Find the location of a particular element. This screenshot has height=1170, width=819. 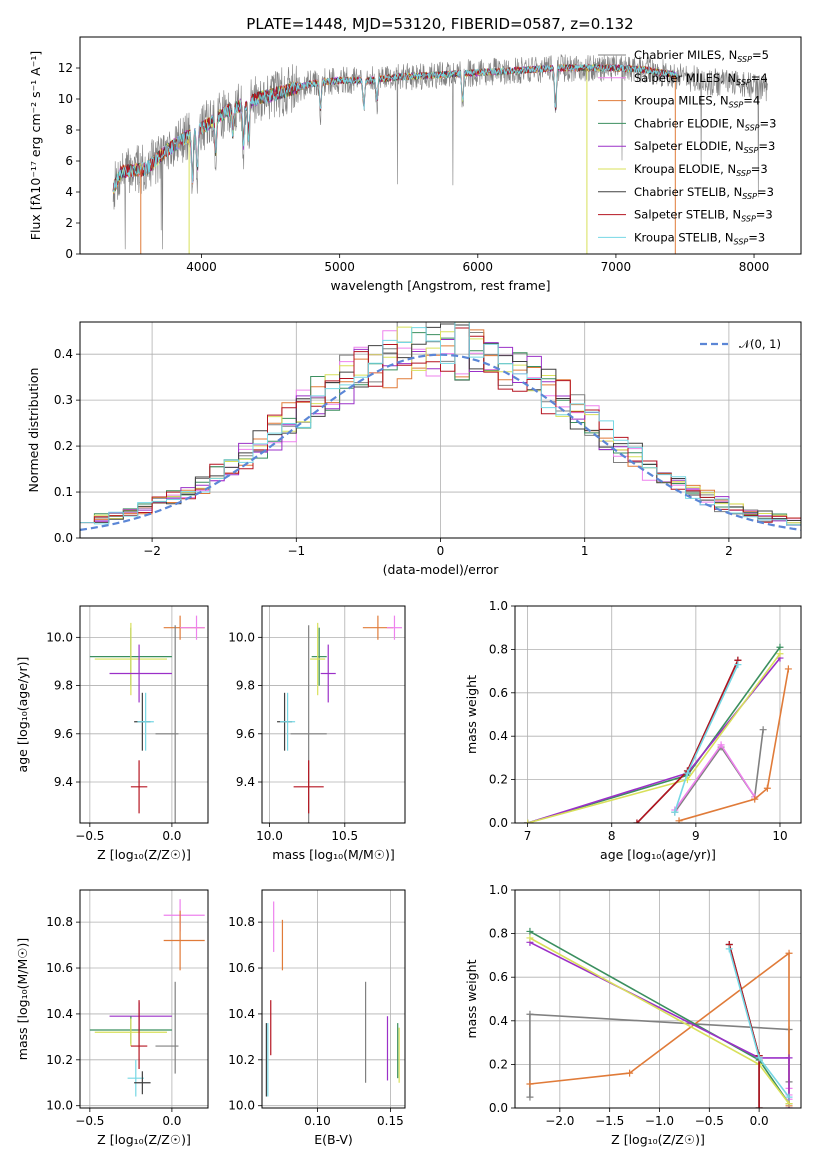

spectrum-model-line is located at coordinates (395, 128).